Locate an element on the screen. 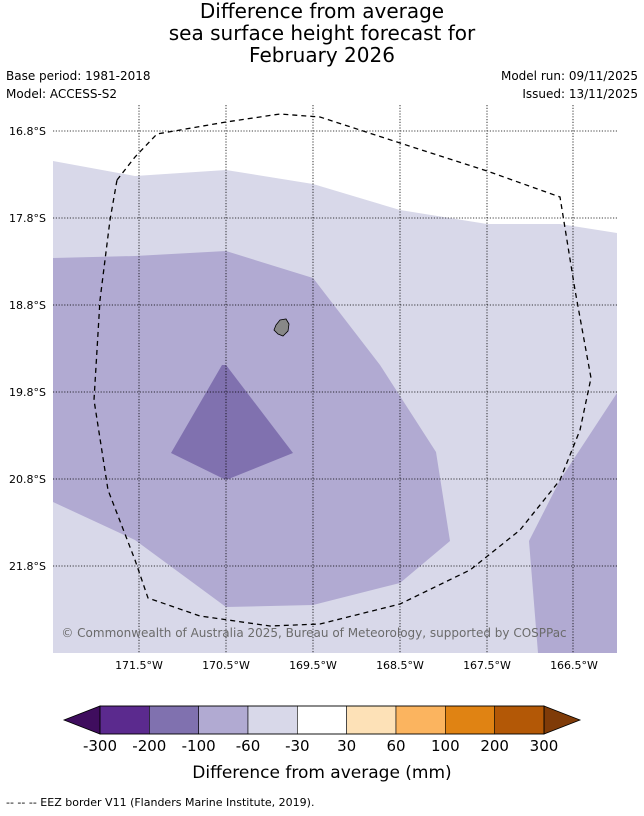  colorbar-tick-label: -60 is located at coordinates (248, 746).